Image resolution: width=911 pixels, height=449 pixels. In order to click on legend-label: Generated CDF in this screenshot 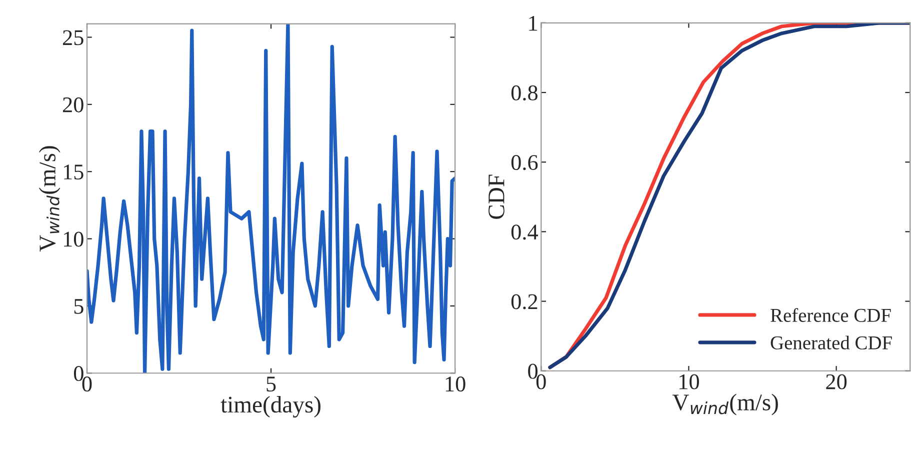, I will do `click(831, 343)`.